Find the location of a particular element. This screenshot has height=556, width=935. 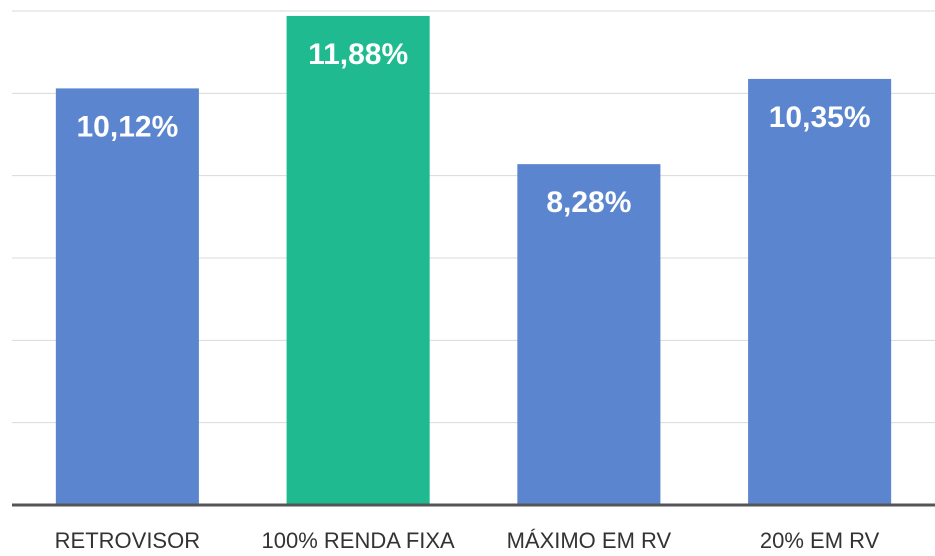

data-label: 8,28% is located at coordinates (588, 202).